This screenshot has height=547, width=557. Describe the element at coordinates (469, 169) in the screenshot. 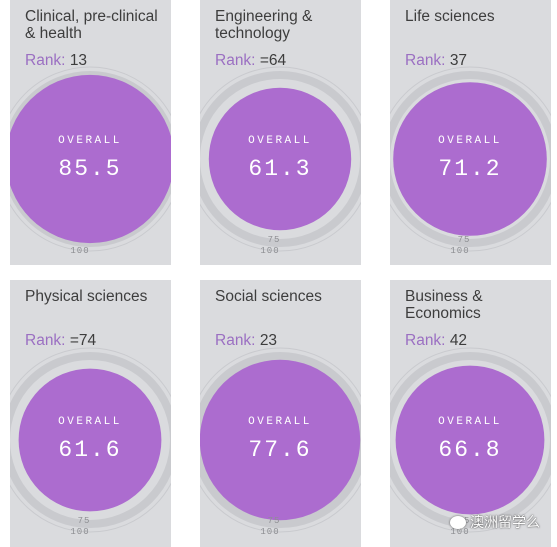

I see `overall-value: 71.2` at that location.